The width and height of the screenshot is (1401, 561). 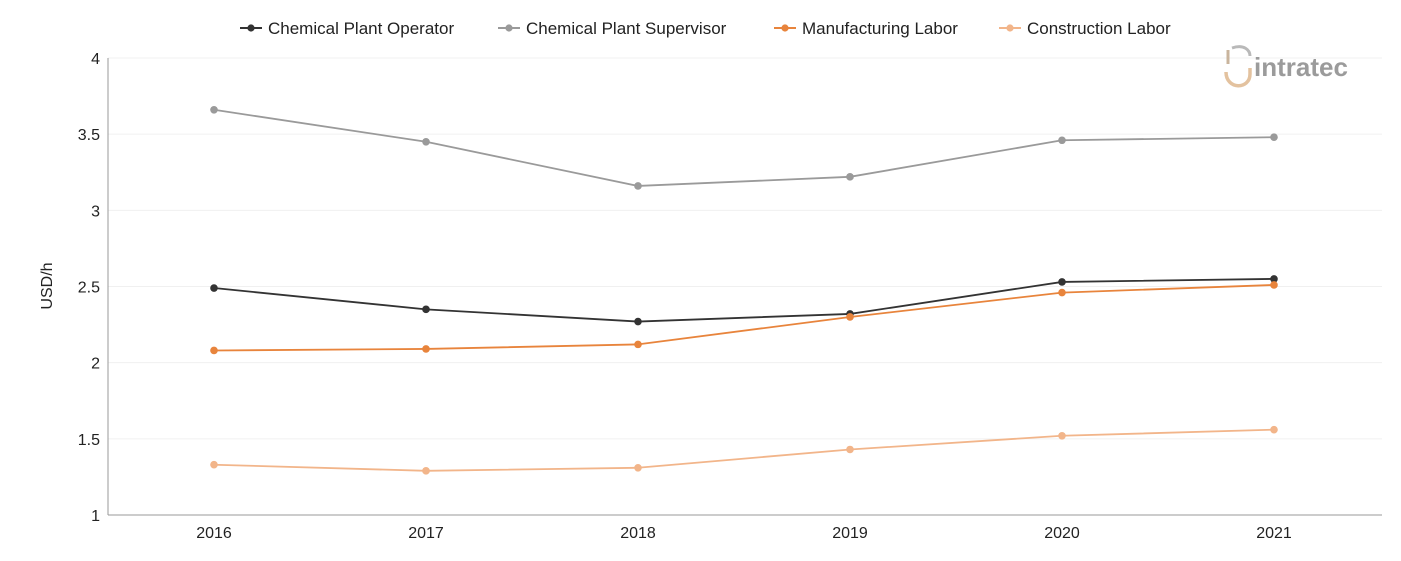 What do you see at coordinates (95, 516) in the screenshot?
I see `y-tick-label: 1` at bounding box center [95, 516].